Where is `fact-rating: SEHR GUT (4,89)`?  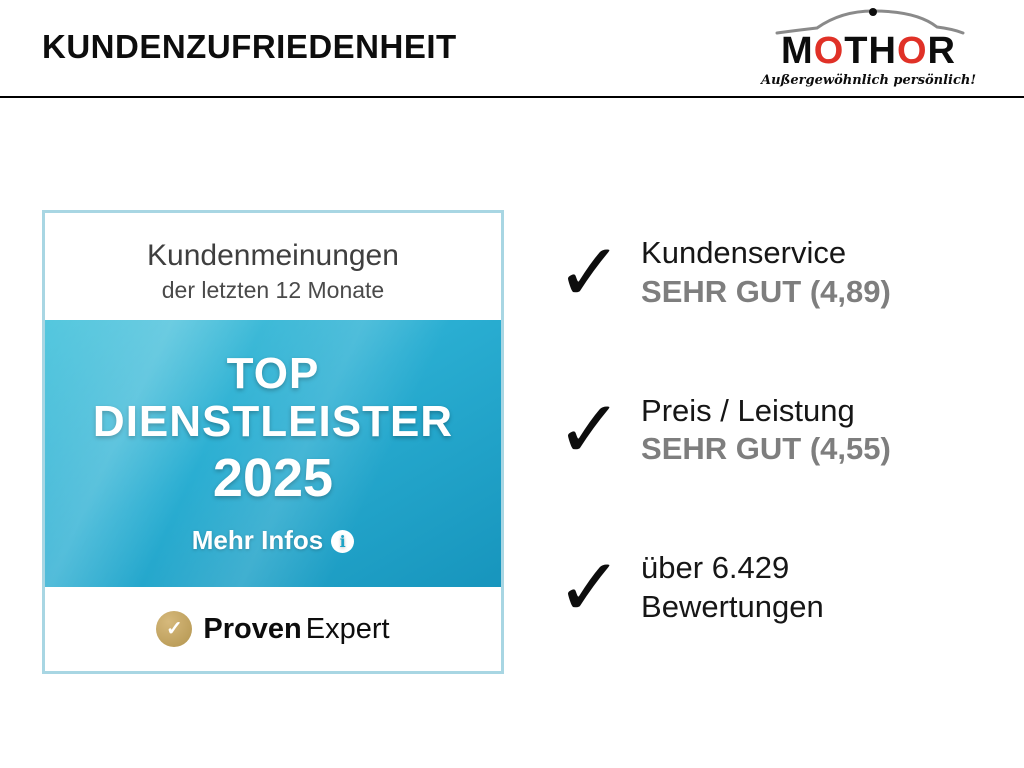 fact-rating: SEHR GUT (4,89) is located at coordinates (766, 291).